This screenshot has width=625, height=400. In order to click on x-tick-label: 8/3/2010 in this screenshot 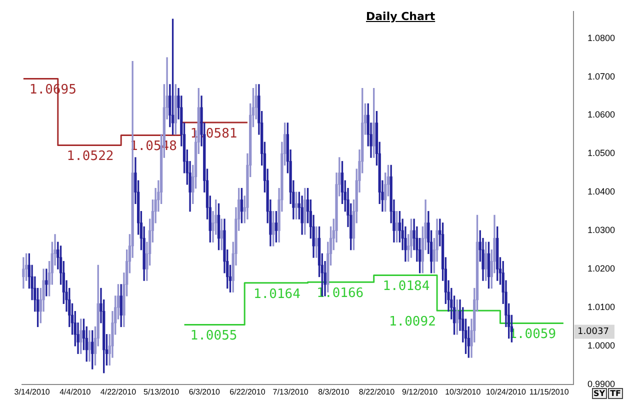, I will do `click(334, 391)`.